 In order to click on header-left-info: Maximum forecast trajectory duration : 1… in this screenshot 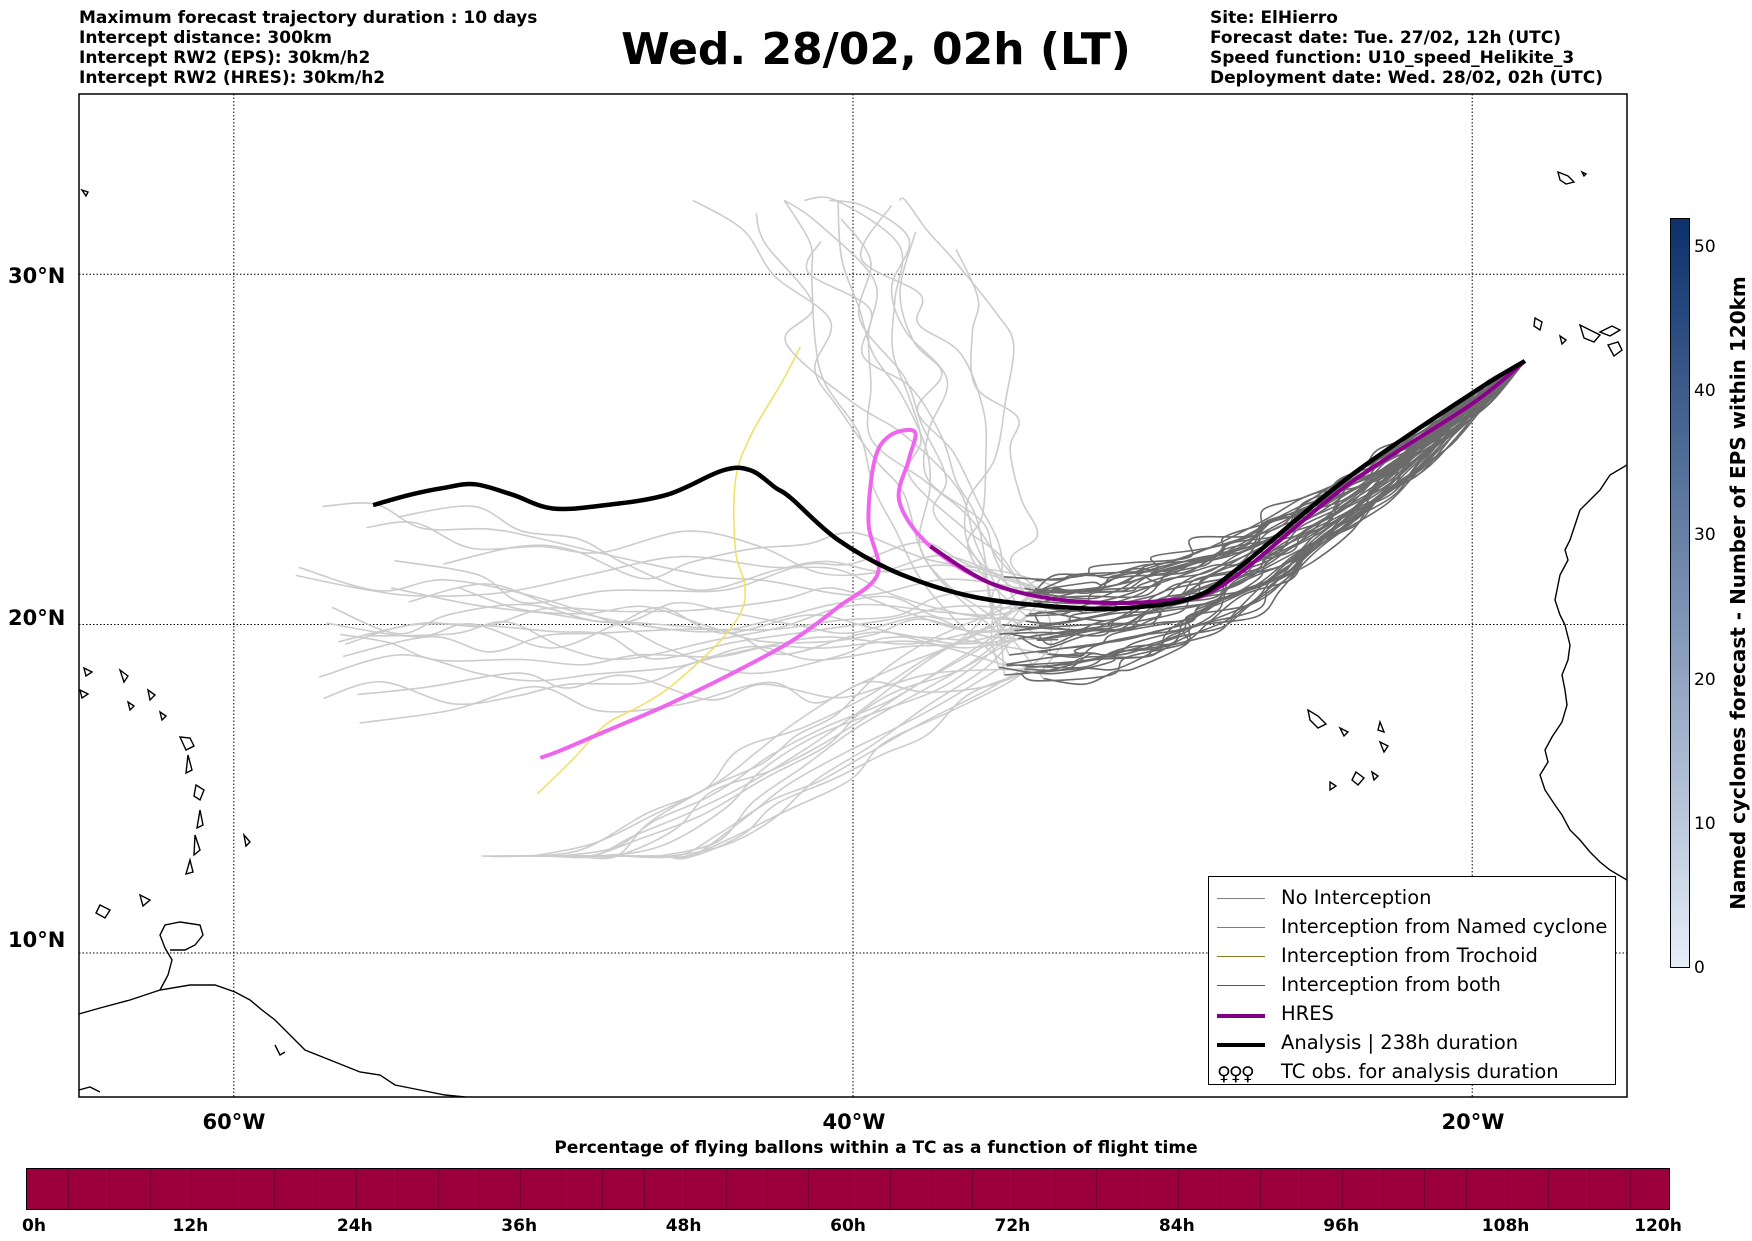, I will do `click(308, 48)`.